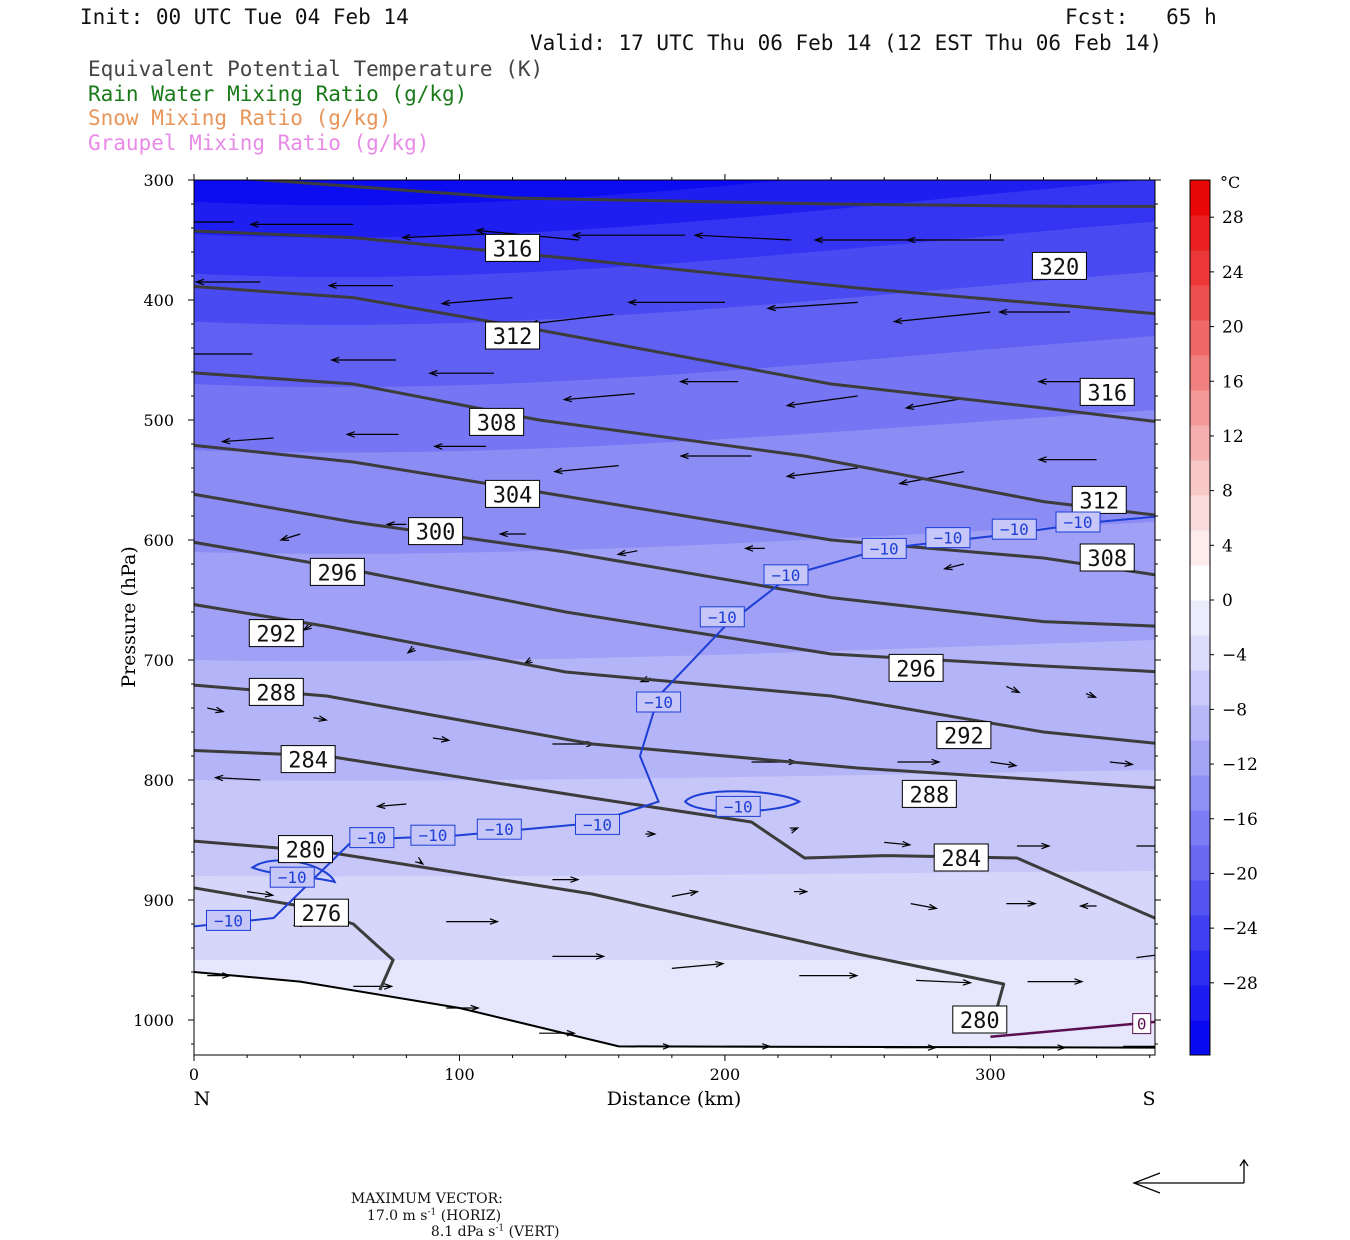  I want to click on theta-e-label: 276, so click(322, 914).